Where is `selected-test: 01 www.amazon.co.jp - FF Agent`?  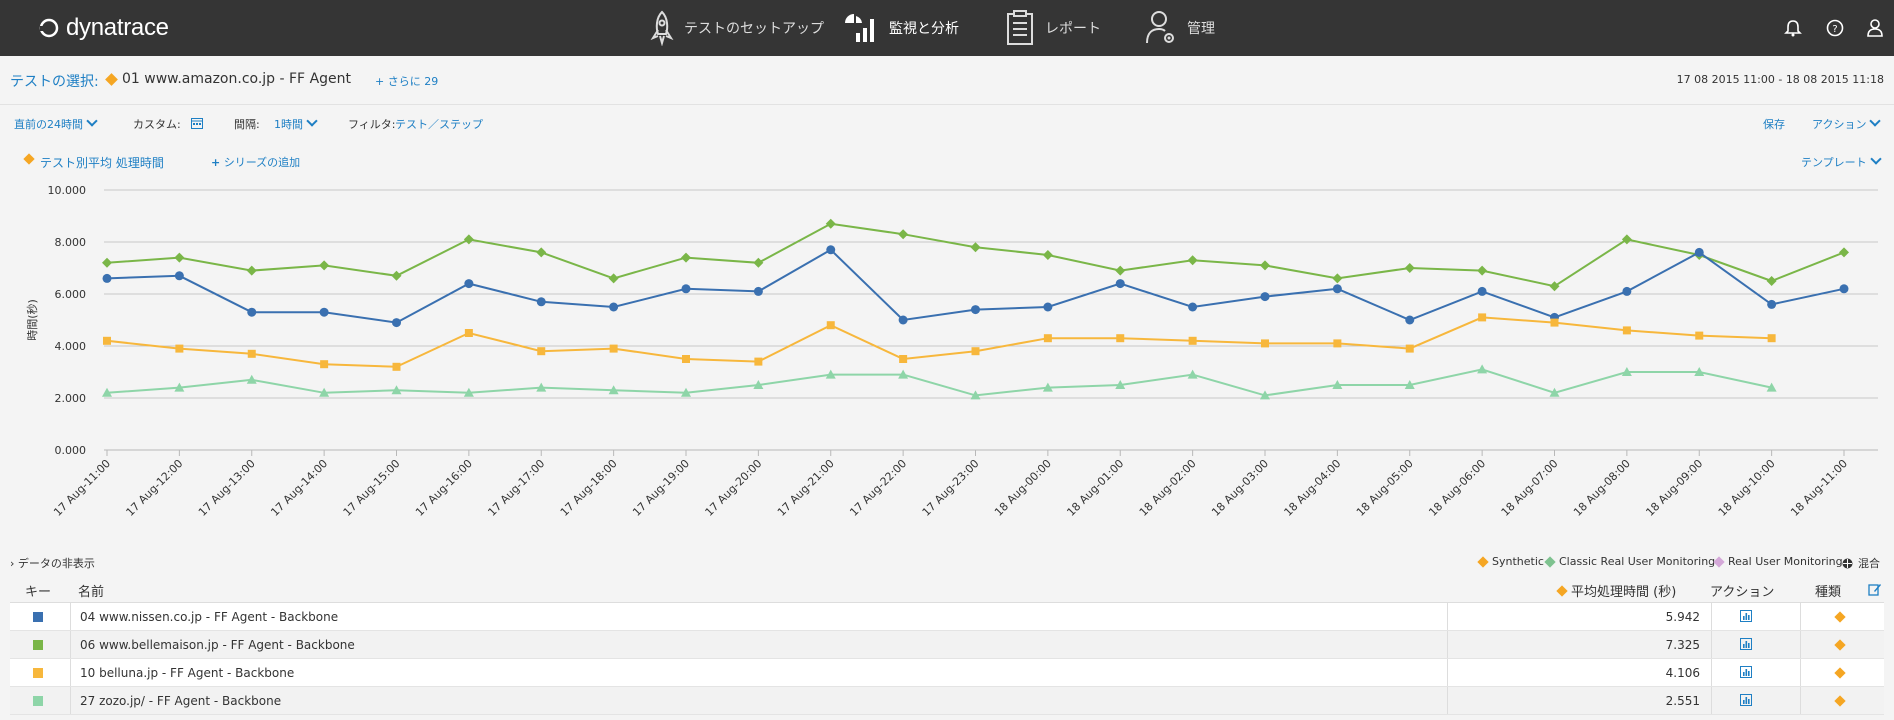 selected-test: 01 www.amazon.co.jp - FF Agent is located at coordinates (237, 79).